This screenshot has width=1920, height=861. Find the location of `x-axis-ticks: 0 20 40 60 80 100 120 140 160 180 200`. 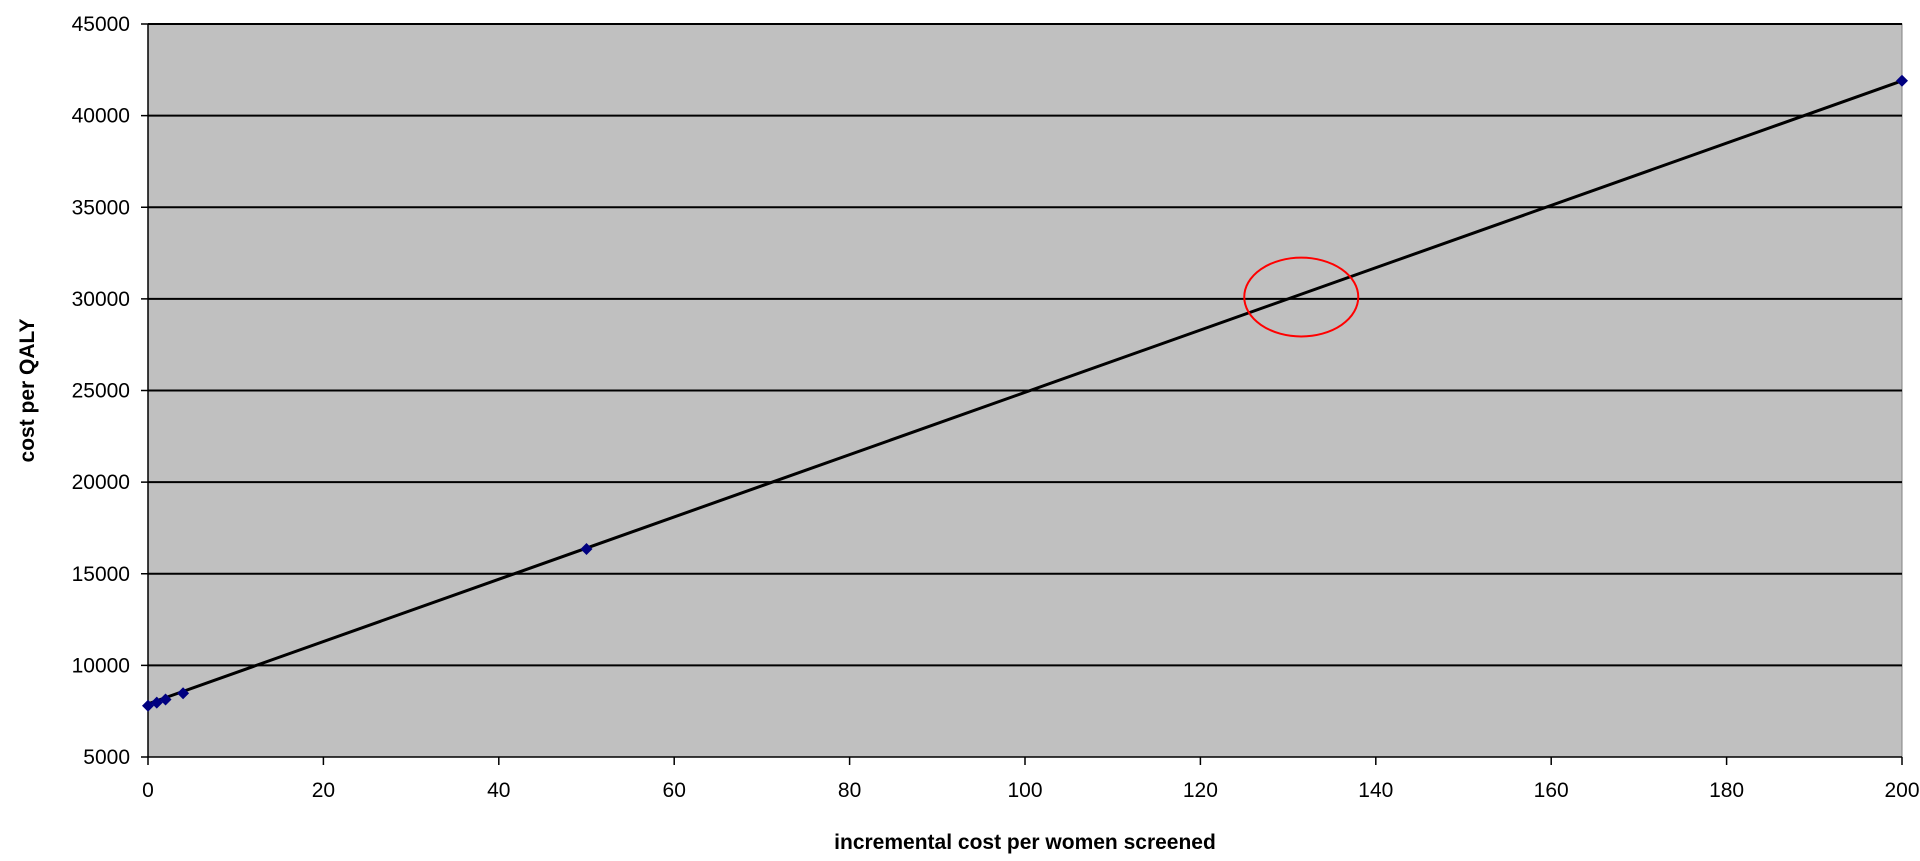

x-axis-ticks: 0 20 40 60 80 100 120 140 160 180 200 is located at coordinates (1031, 779).